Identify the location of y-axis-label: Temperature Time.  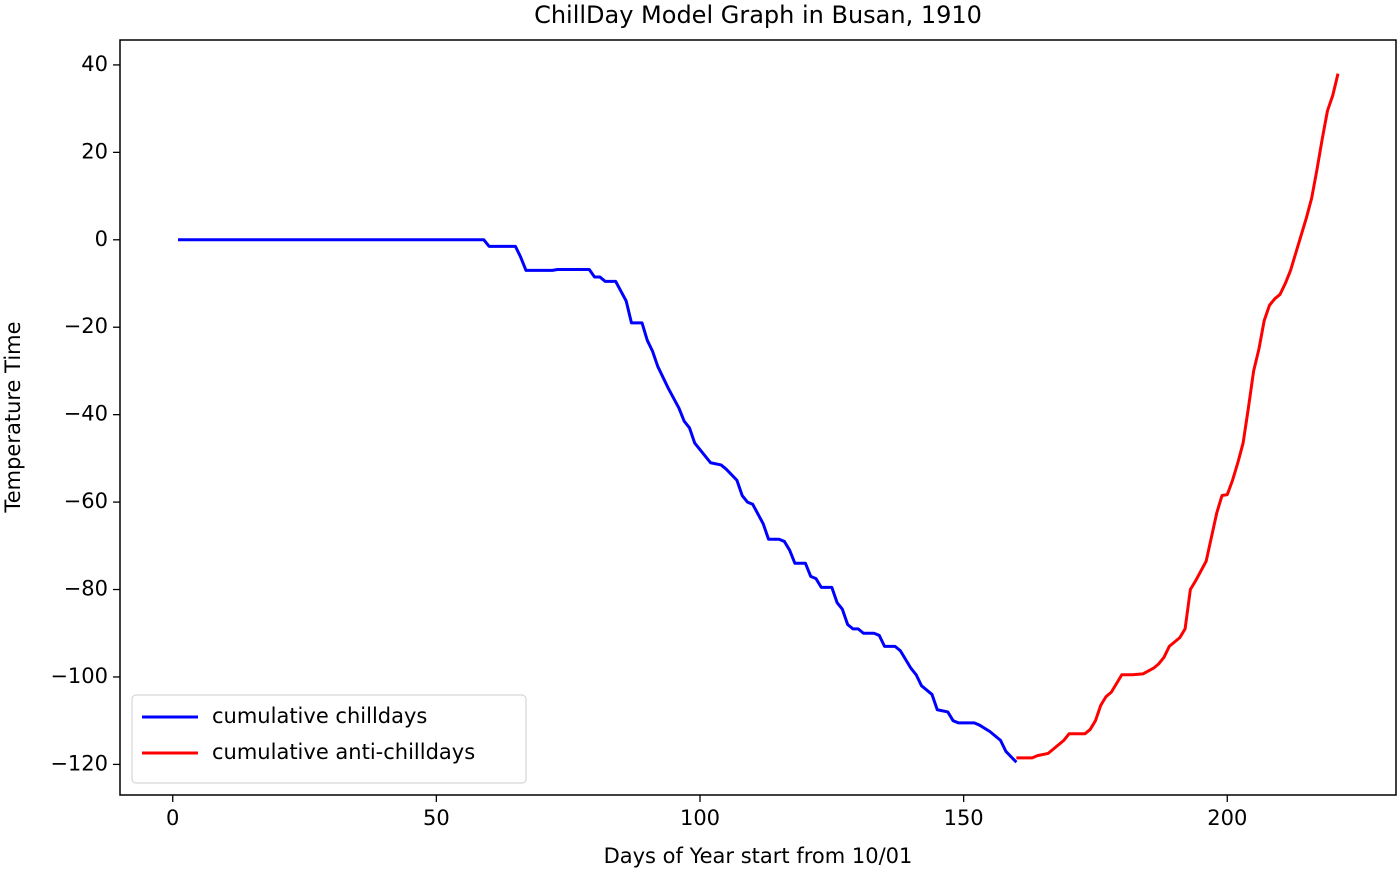
(13, 417).